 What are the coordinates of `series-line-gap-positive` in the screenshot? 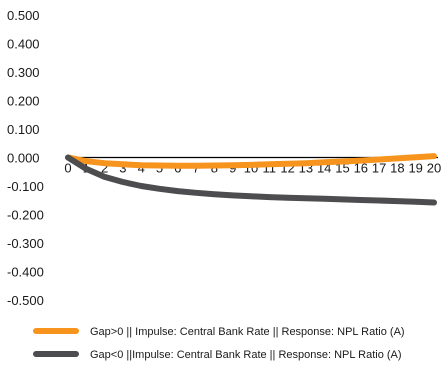 It's located at (251, 161).